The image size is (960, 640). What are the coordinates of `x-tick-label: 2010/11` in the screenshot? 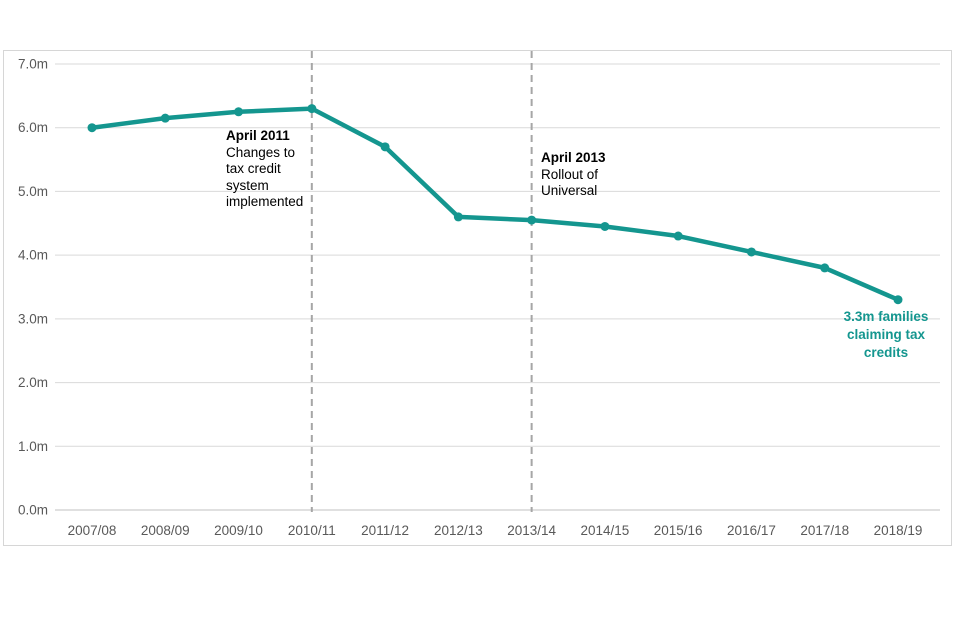 It's located at (312, 530).